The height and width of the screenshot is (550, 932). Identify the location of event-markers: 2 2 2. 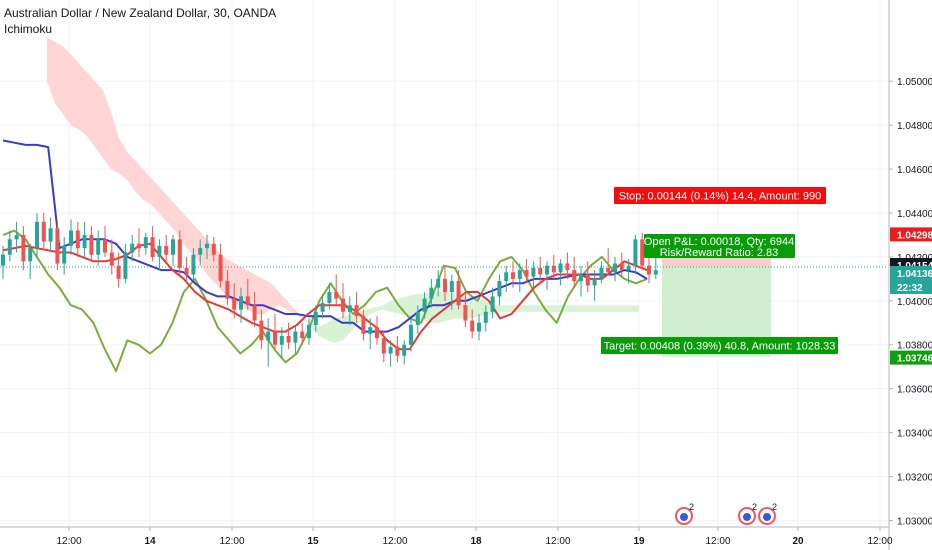
(726, 513).